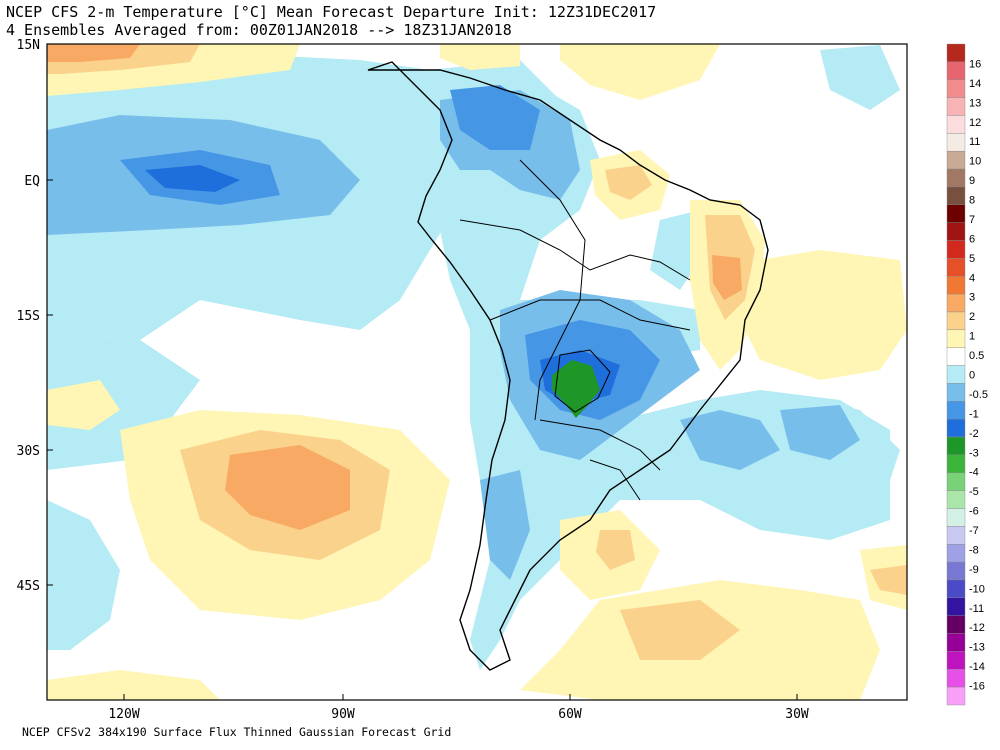  I want to click on colorbar-label: -5, so click(974, 492).